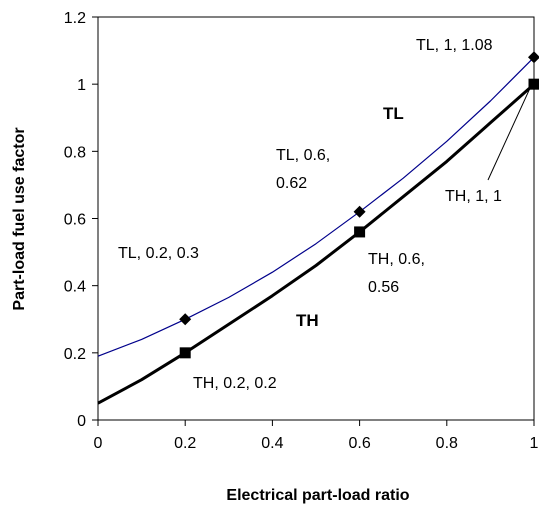 The width and height of the screenshot is (539, 519). What do you see at coordinates (81, 421) in the screenshot?
I see `y-tick-label: 0` at bounding box center [81, 421].